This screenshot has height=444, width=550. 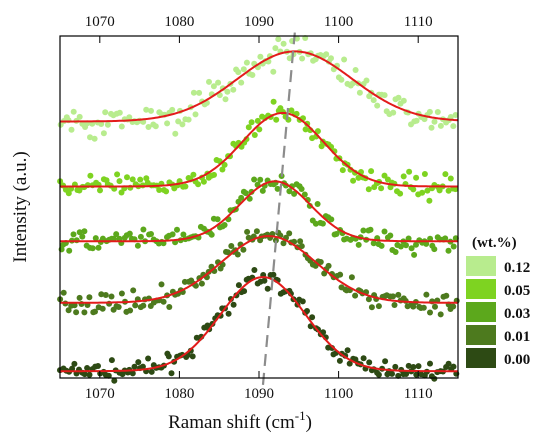 What do you see at coordinates (259, 149) in the screenshot?
I see `fit-curve-0.05` at bounding box center [259, 149].